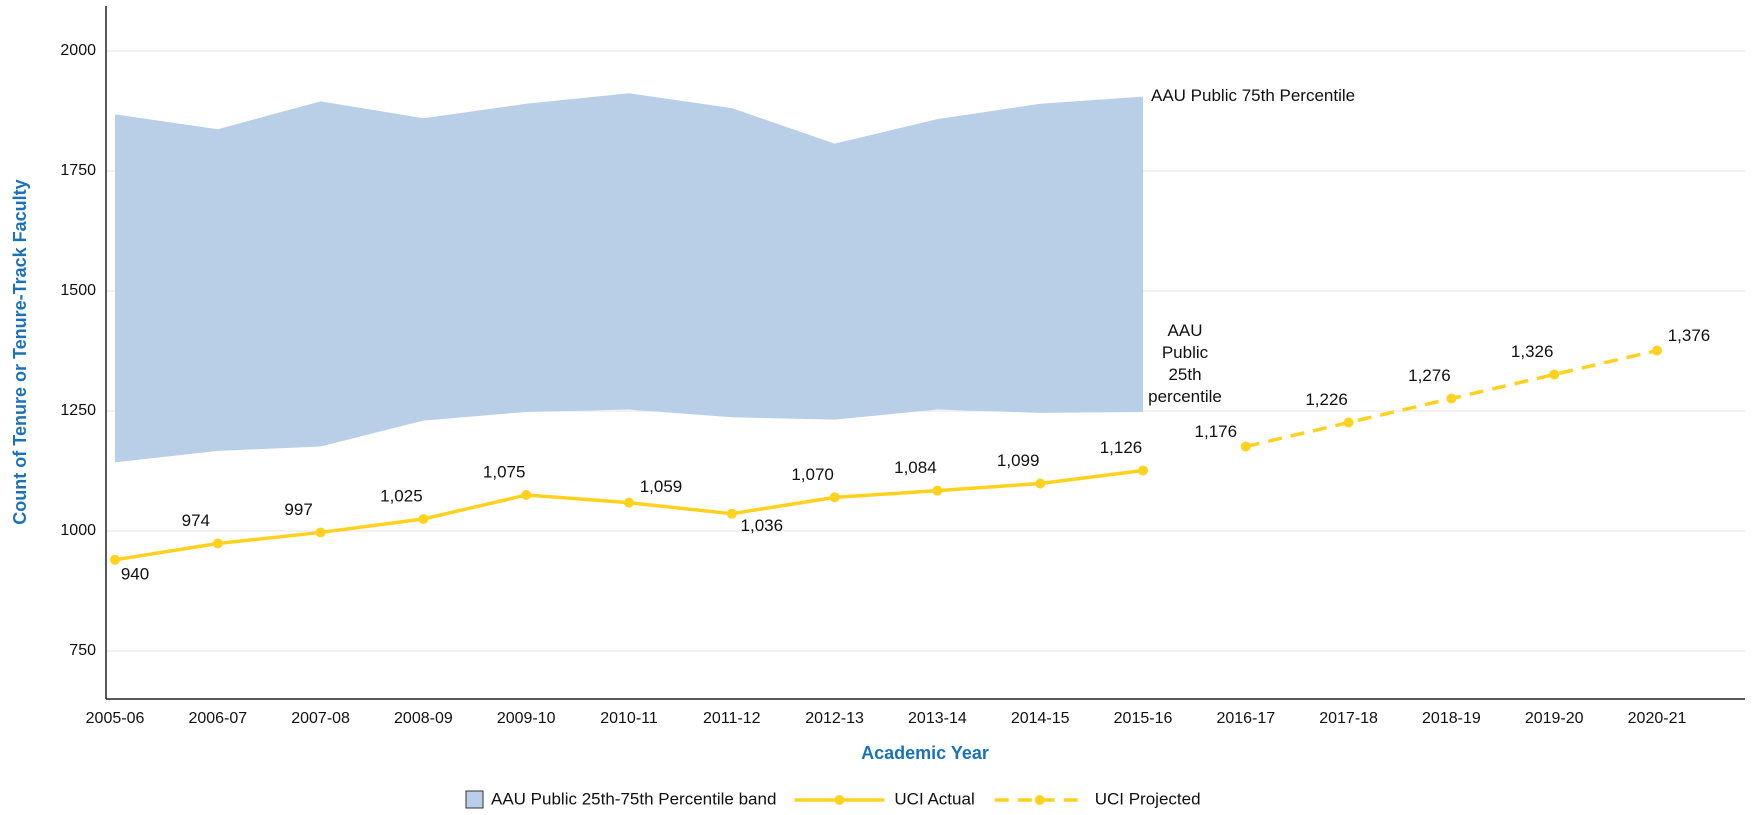 The width and height of the screenshot is (1752, 815). I want to click on value-label: 1,226, so click(1326, 399).